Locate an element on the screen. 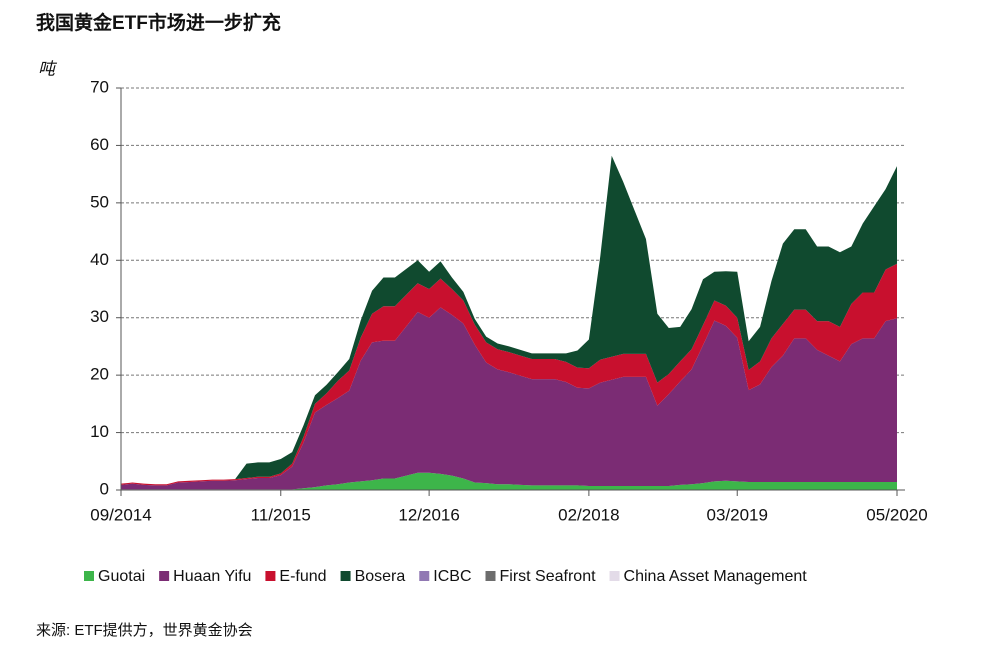 This screenshot has height=651, width=982. legend-label: ICBC is located at coordinates (452, 576).